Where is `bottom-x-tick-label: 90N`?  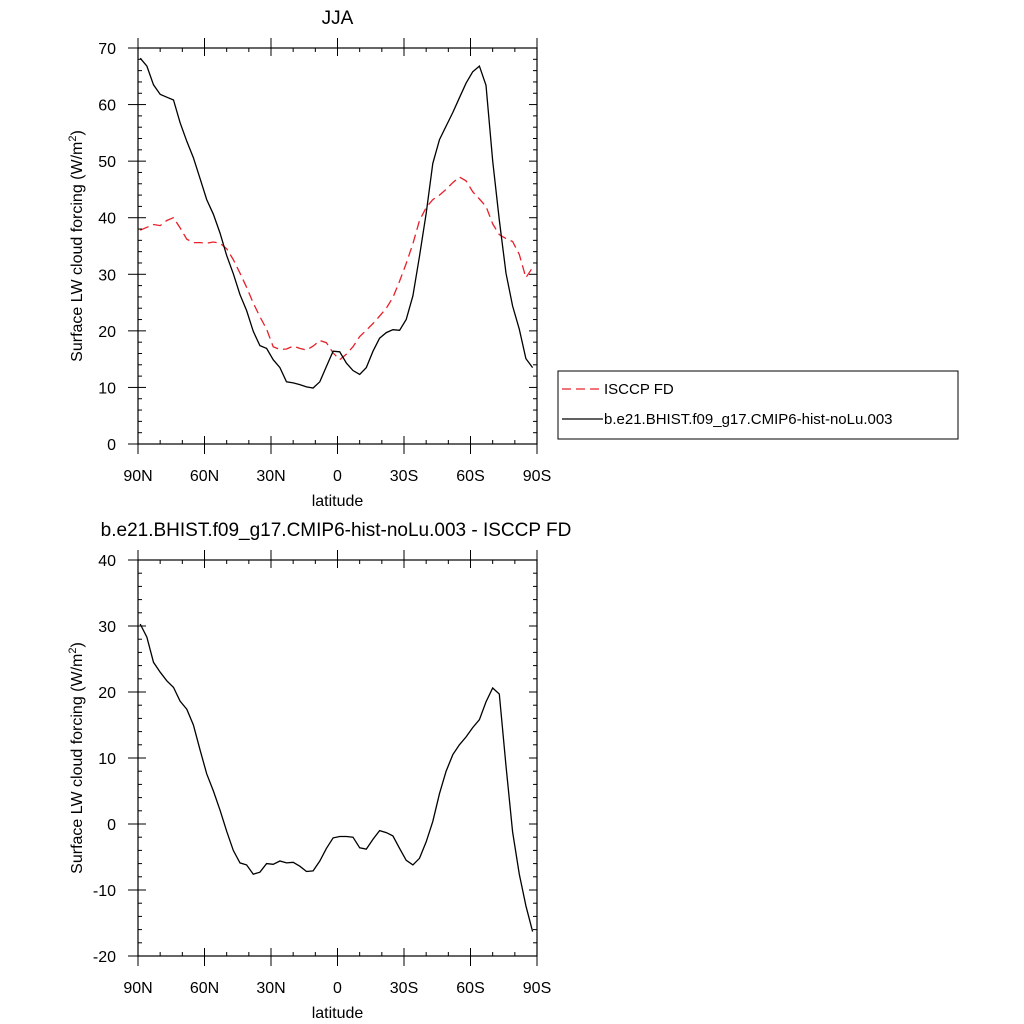
bottom-x-tick-label: 90N is located at coordinates (137, 988).